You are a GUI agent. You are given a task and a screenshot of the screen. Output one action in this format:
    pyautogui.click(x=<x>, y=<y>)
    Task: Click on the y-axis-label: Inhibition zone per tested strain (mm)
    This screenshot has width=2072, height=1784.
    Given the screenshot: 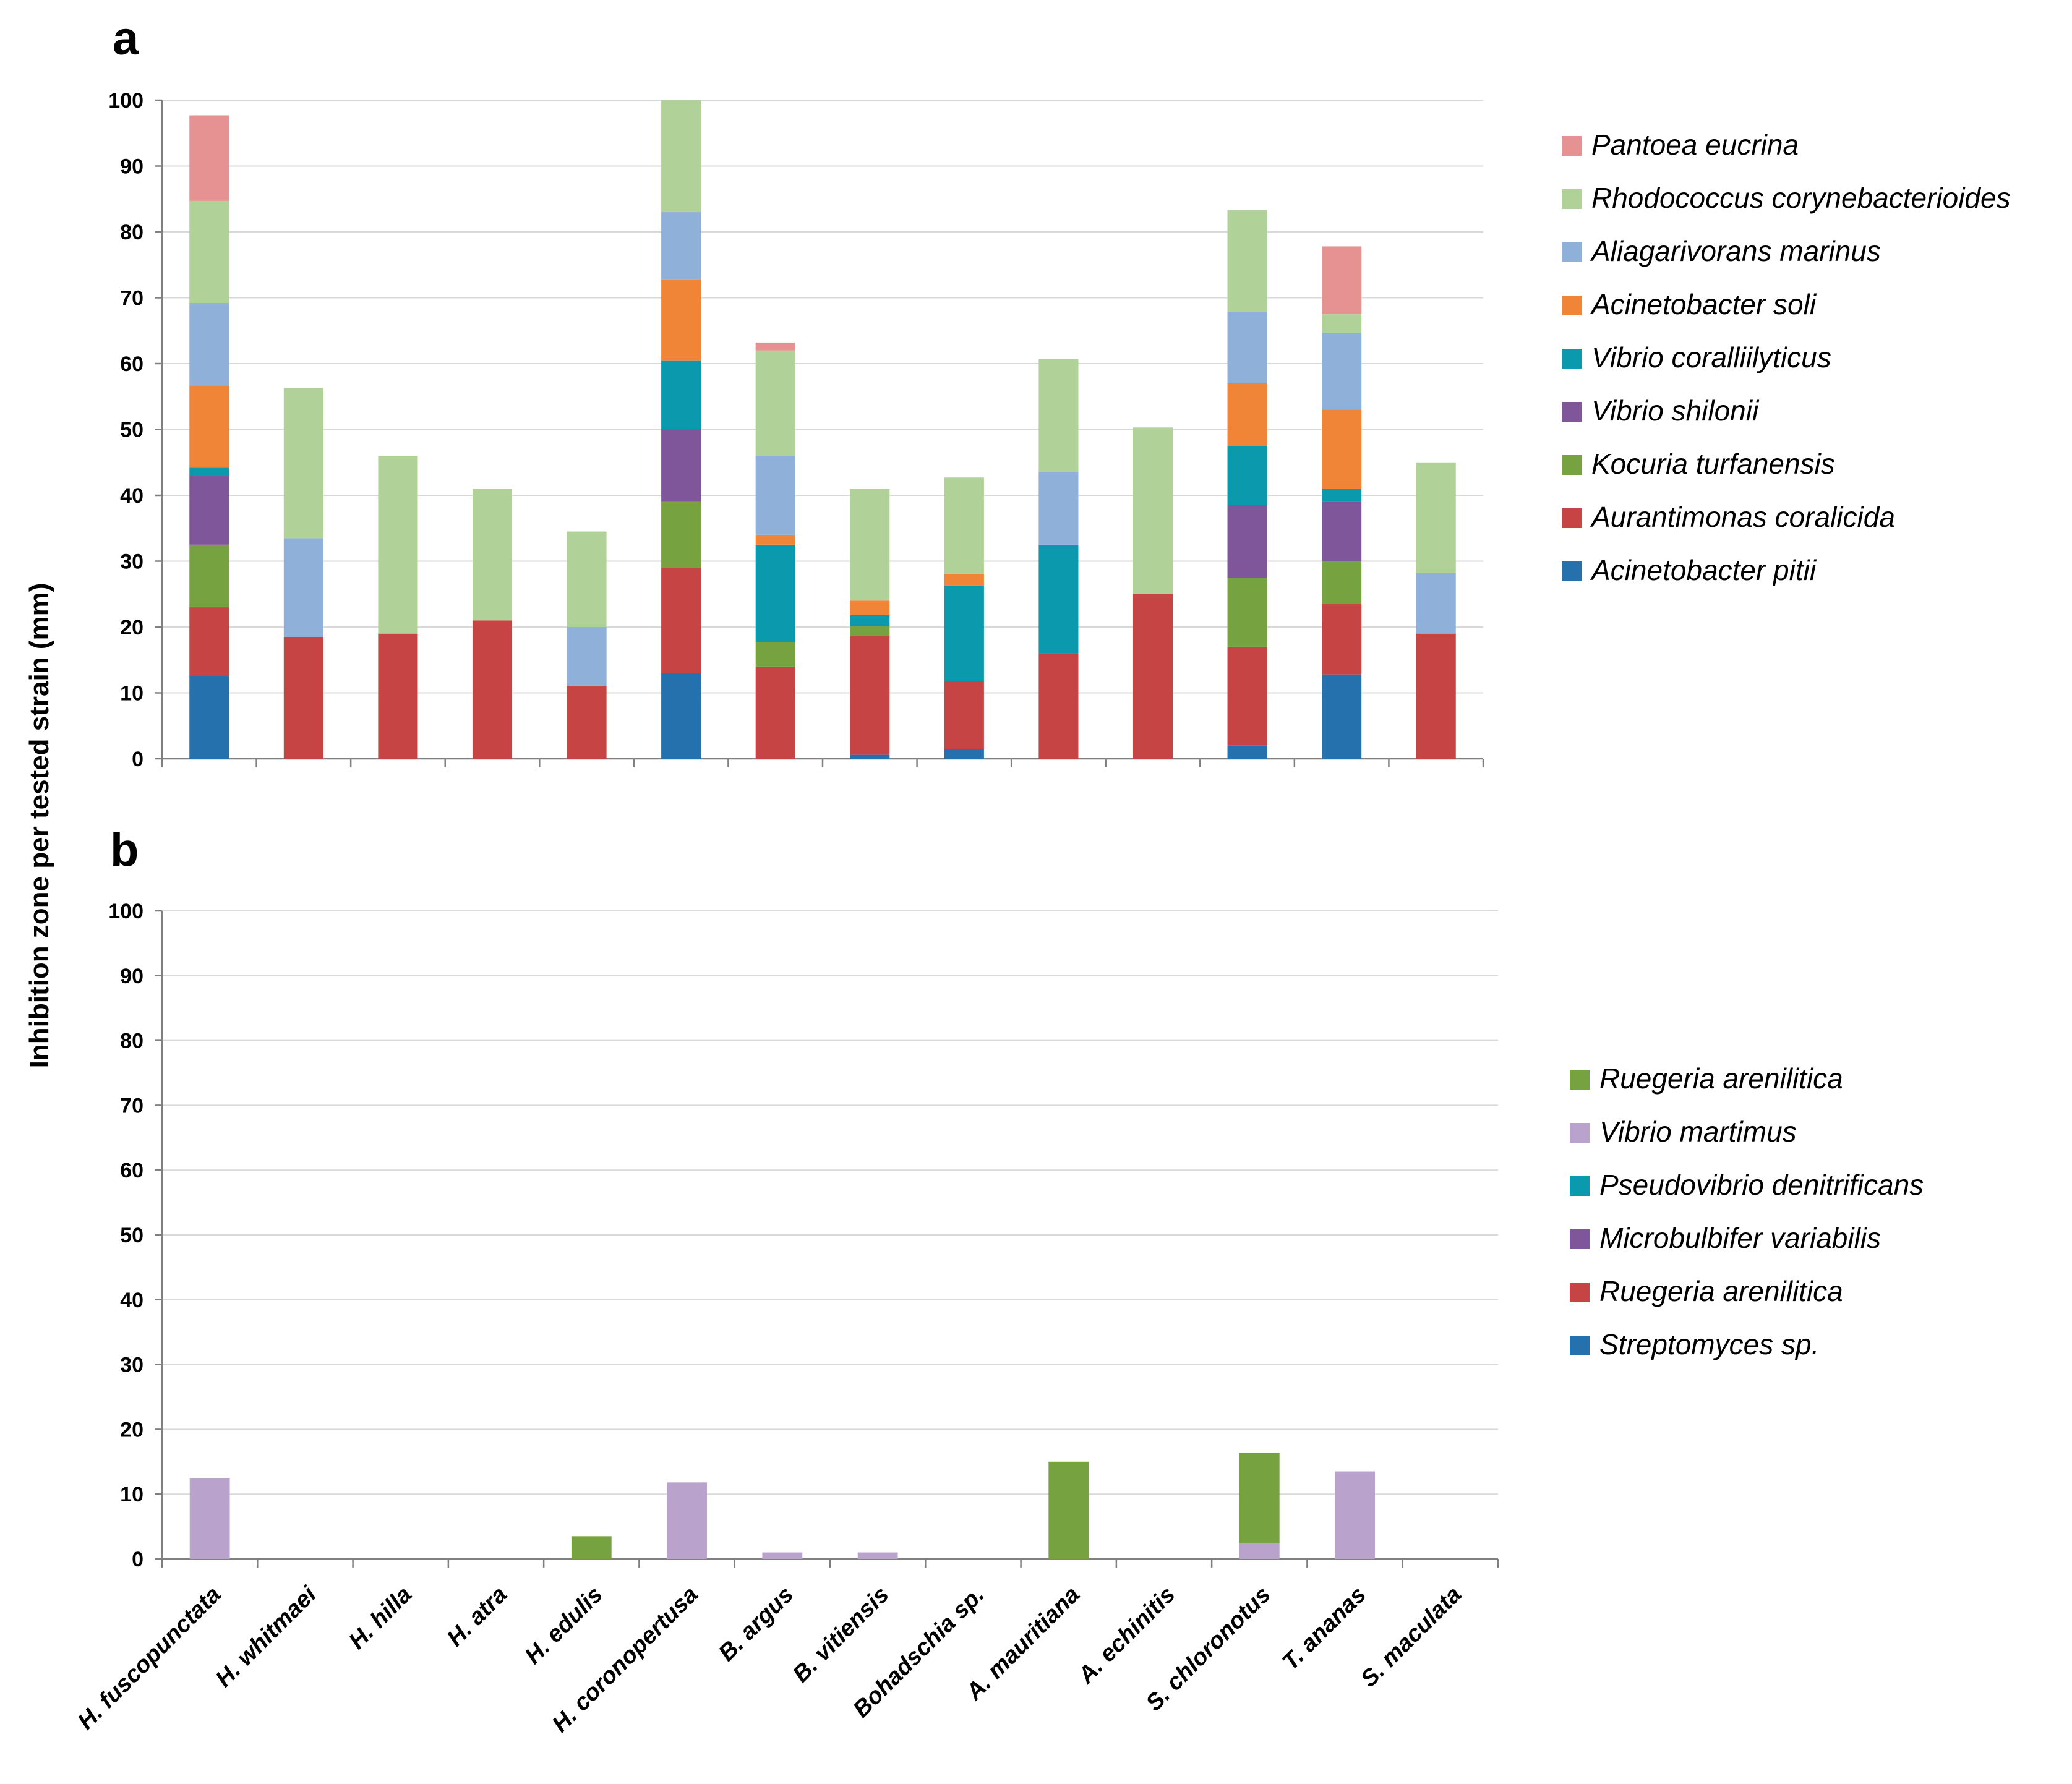 What is the action you would take?
    pyautogui.click(x=39, y=826)
    